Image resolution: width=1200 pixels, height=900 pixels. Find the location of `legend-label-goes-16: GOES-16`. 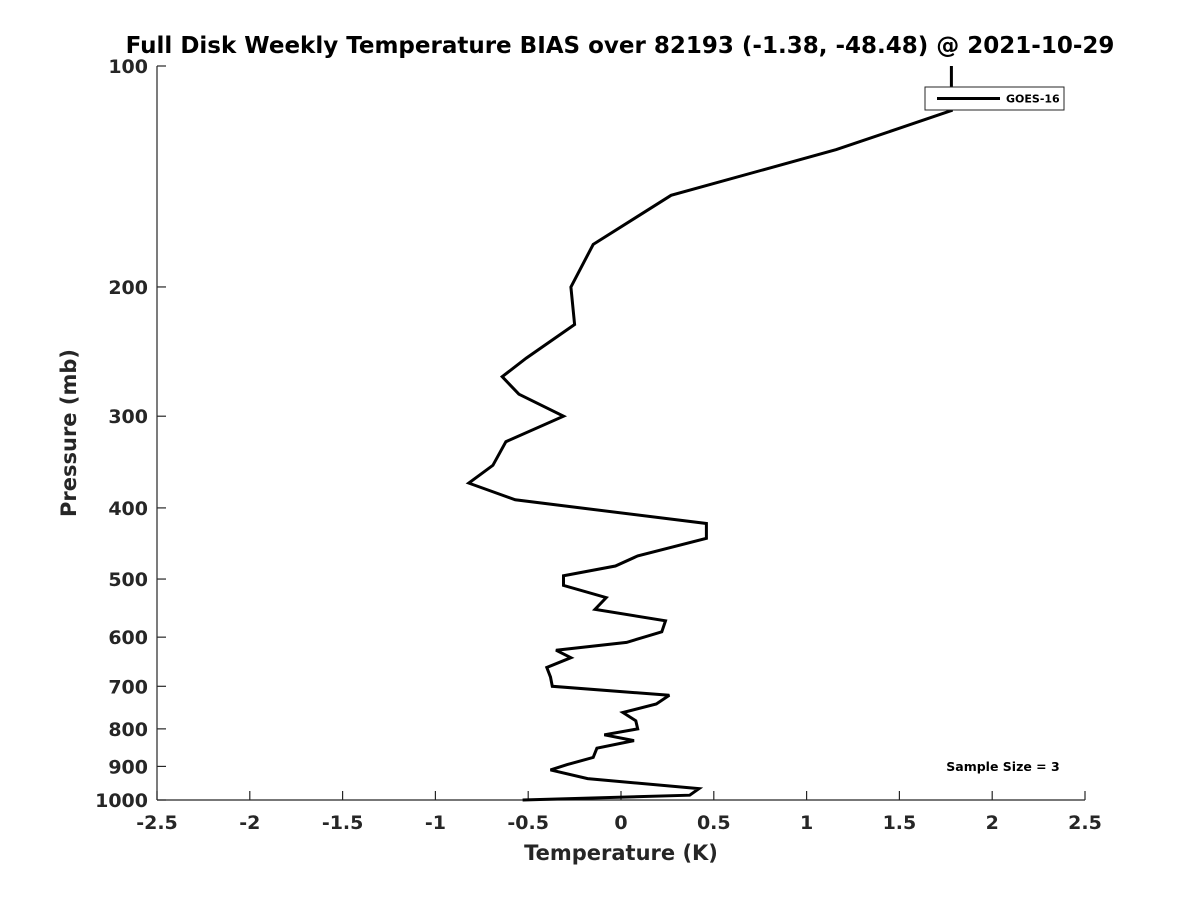

legend-label-goes-16: GOES-16 is located at coordinates (1033, 99).